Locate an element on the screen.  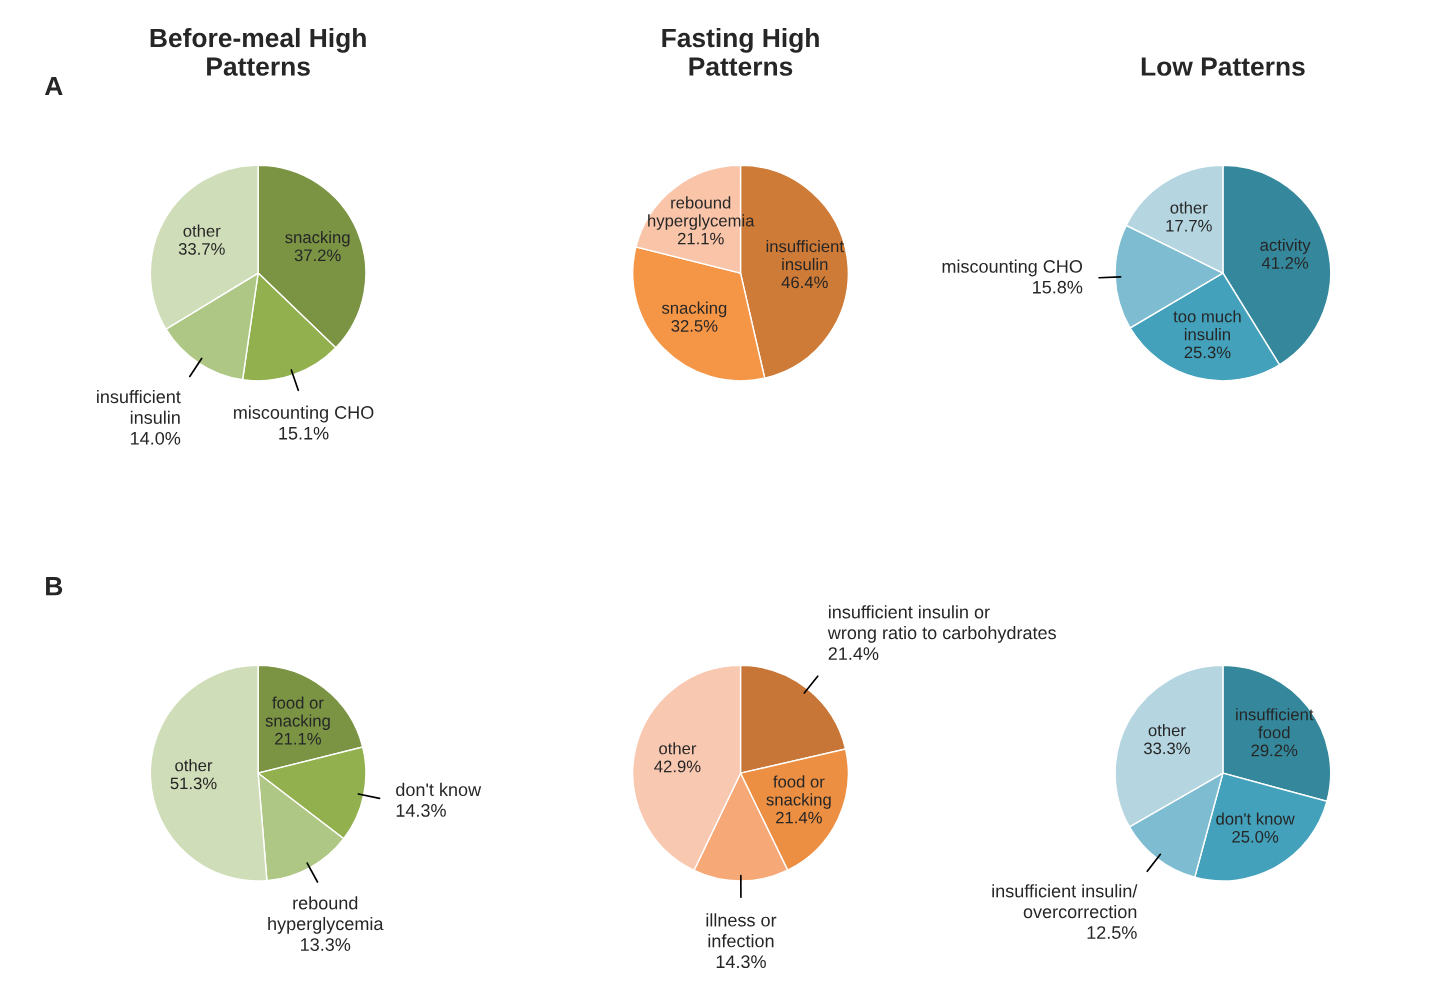
data-label: 32.5% is located at coordinates (694, 326).